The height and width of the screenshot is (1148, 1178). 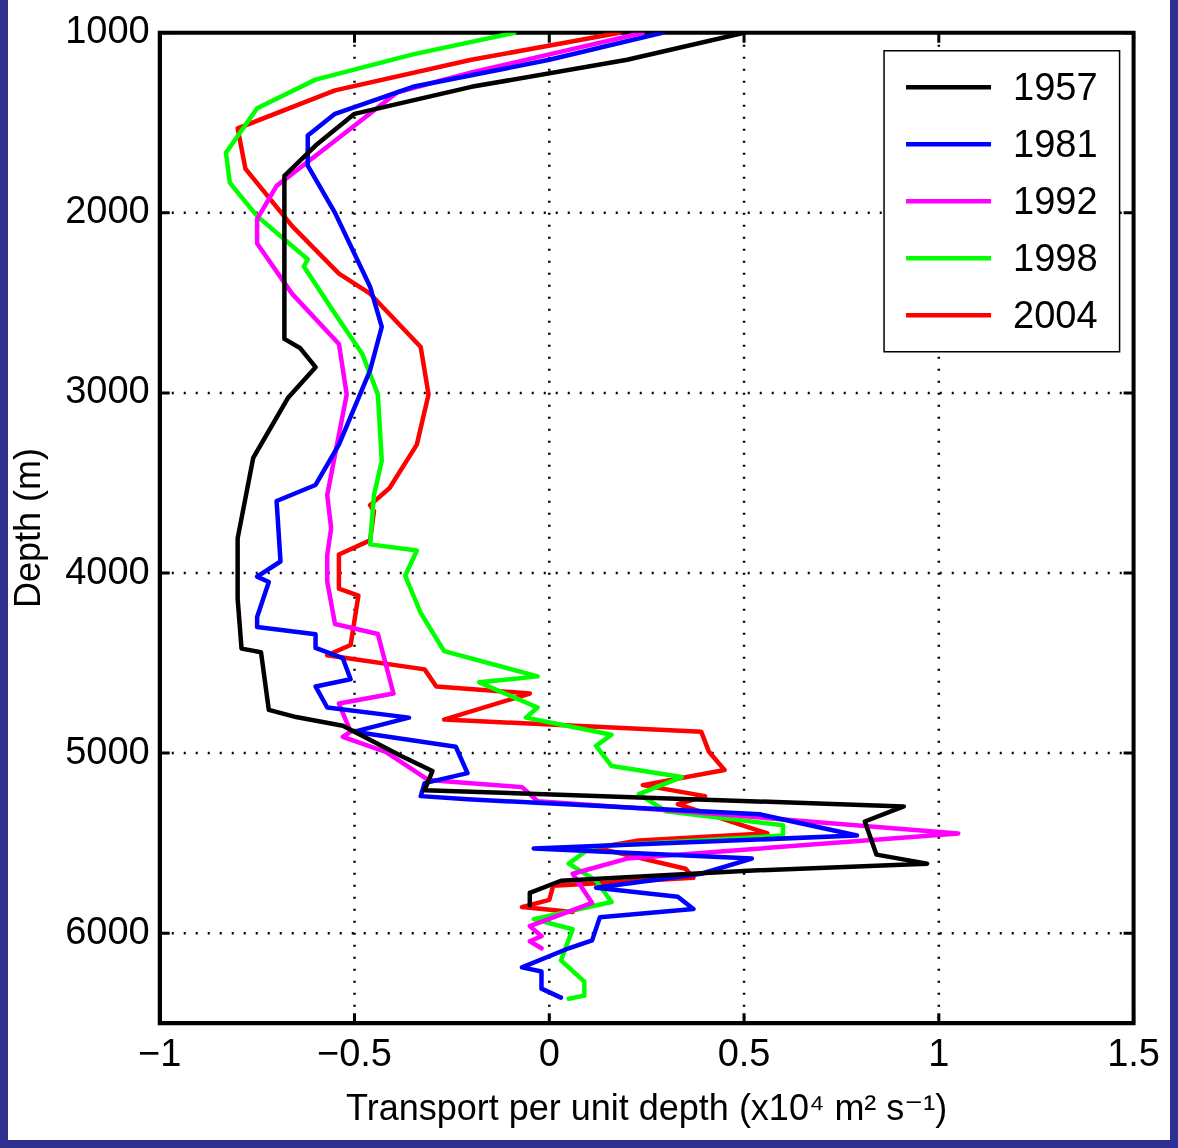 I want to click on y-tick-label: 4000, so click(x=107, y=570).